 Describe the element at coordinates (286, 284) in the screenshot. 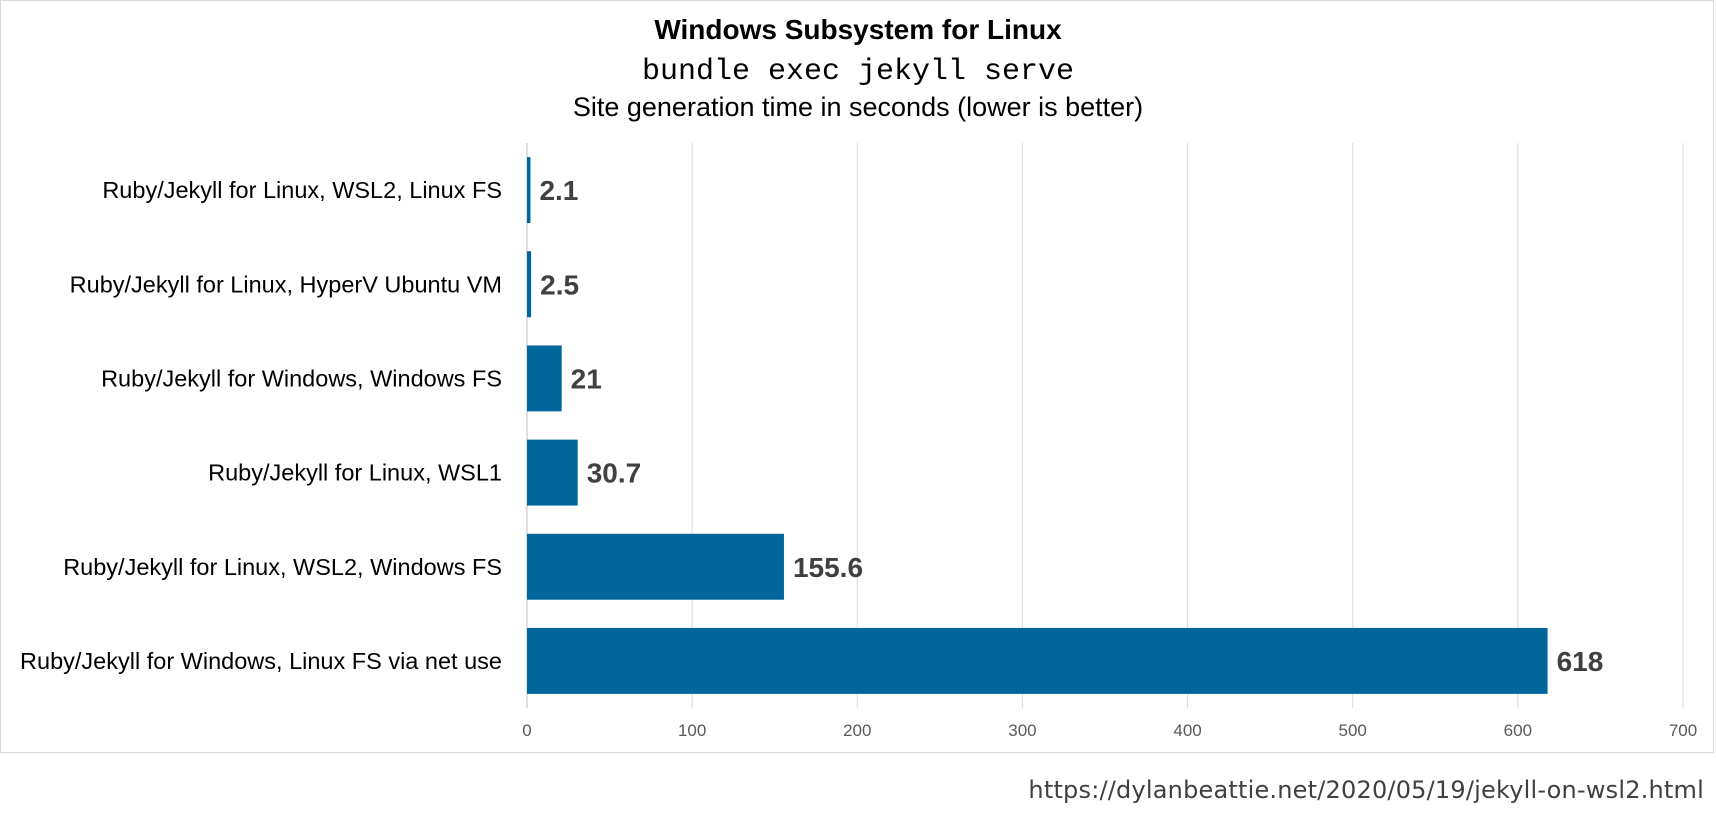

I see `category-label: Ruby/Jekyll for Linux, HyperV Ubuntu VM` at that location.